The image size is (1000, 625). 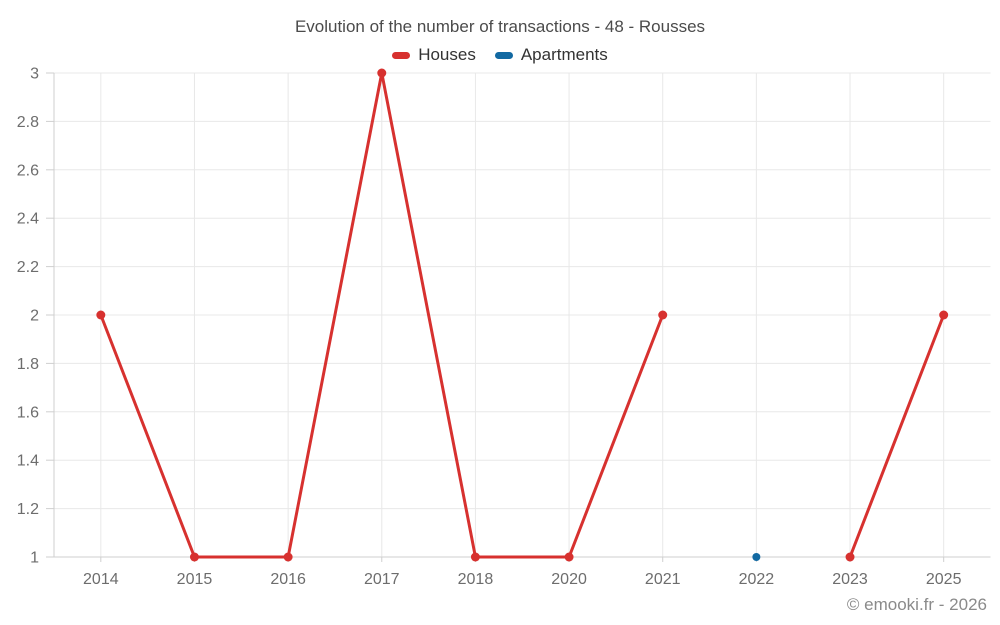 What do you see at coordinates (34, 316) in the screenshot?
I see `y-tick-label: 2` at bounding box center [34, 316].